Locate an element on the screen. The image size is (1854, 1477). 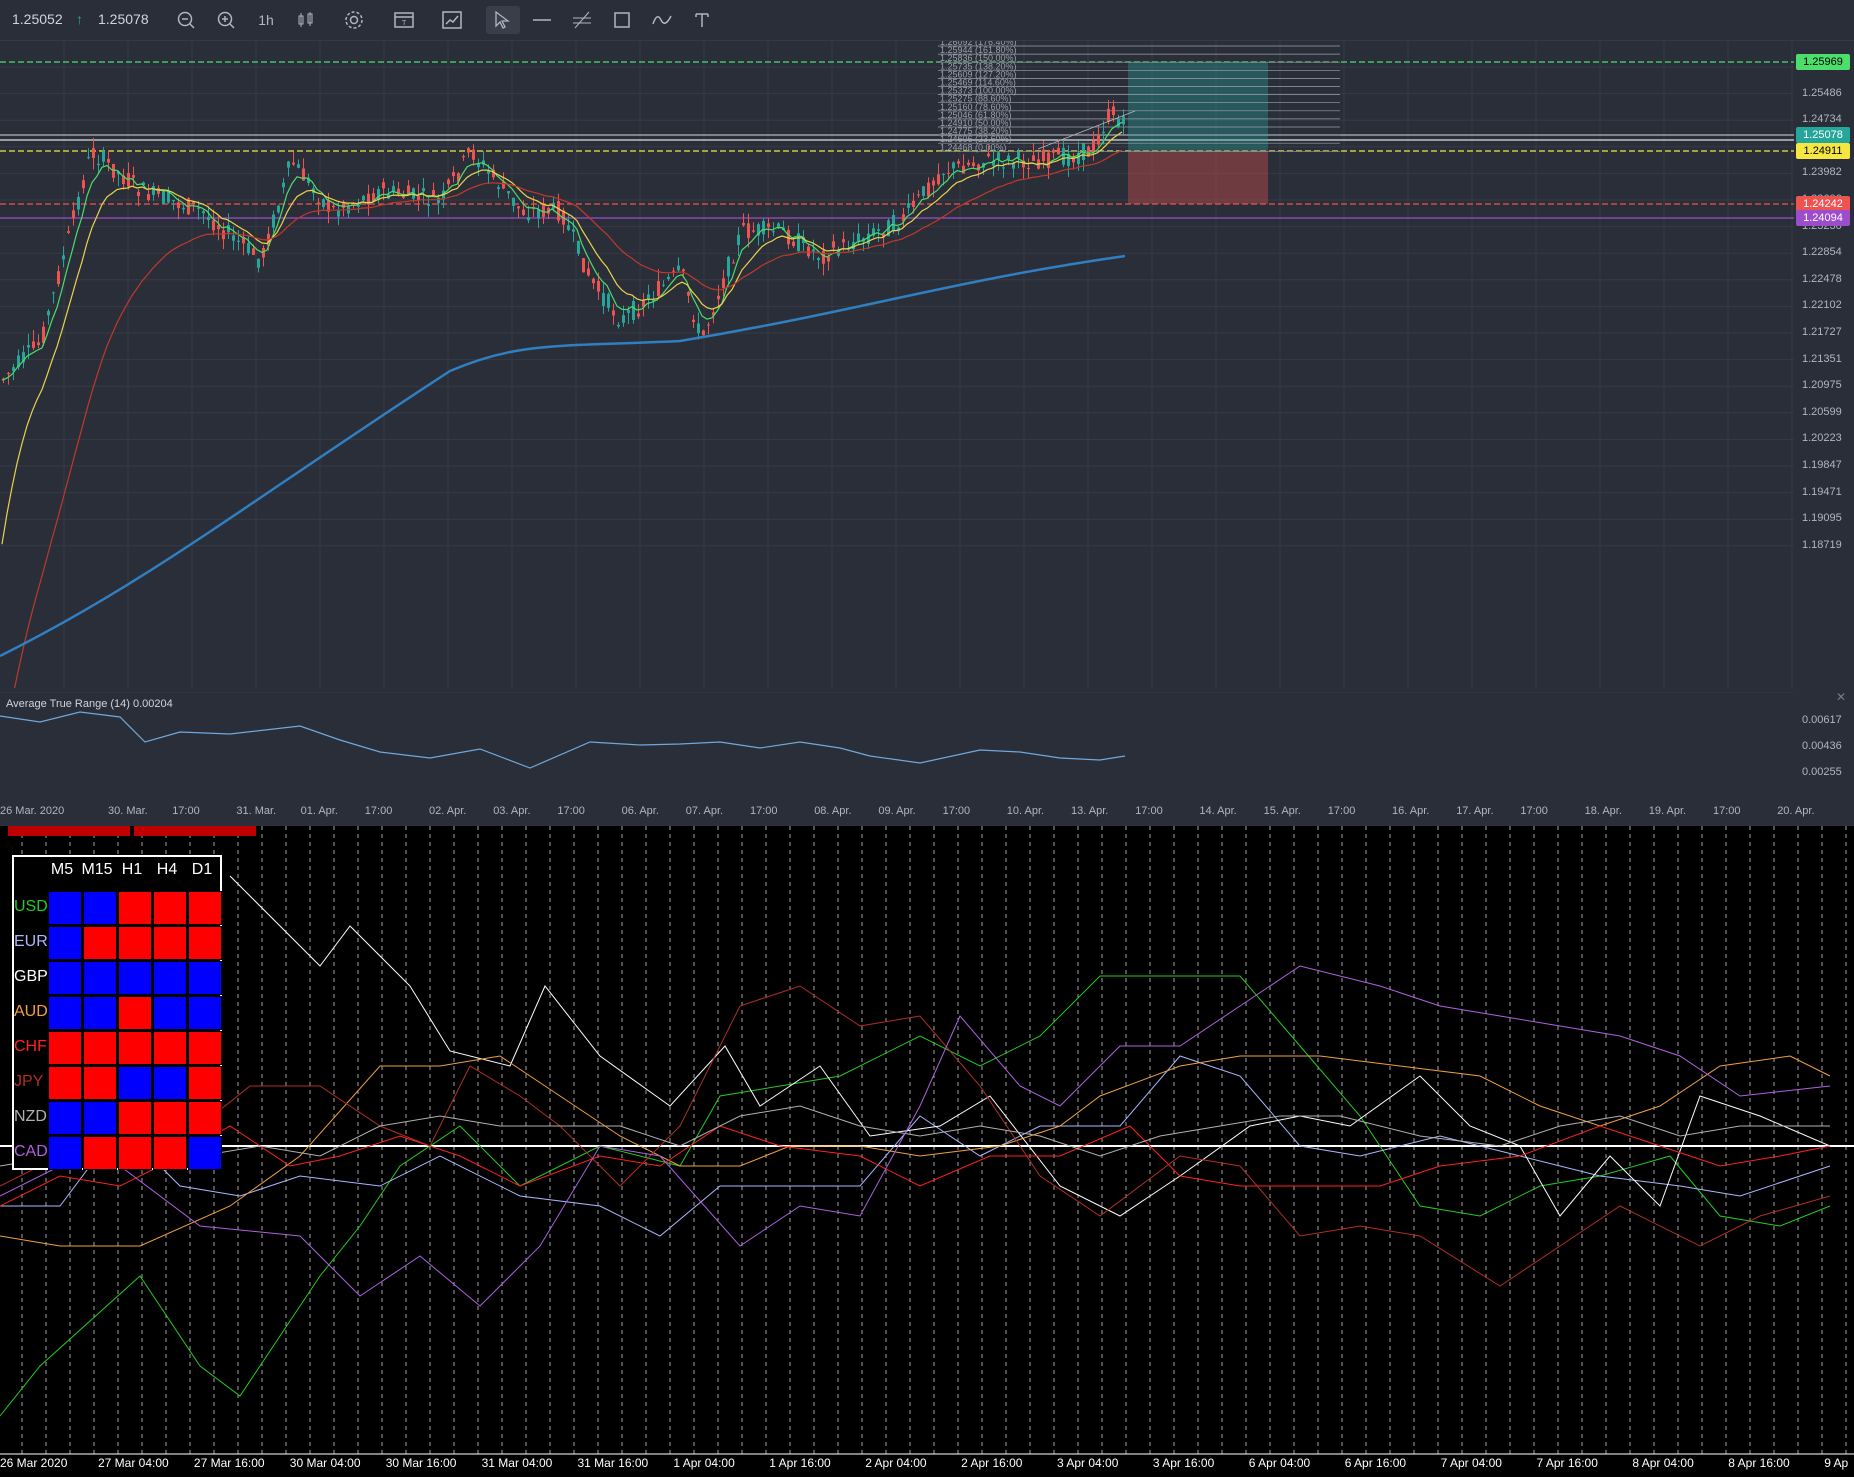
timeframe-button: 1h is located at coordinates (266, 20).